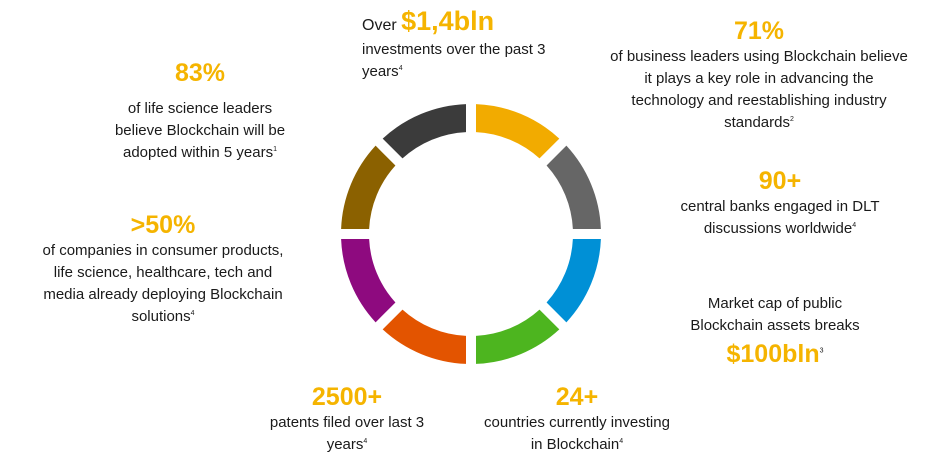 The width and height of the screenshot is (939, 456). I want to click on investments-value: $1,4bln, so click(448, 21).